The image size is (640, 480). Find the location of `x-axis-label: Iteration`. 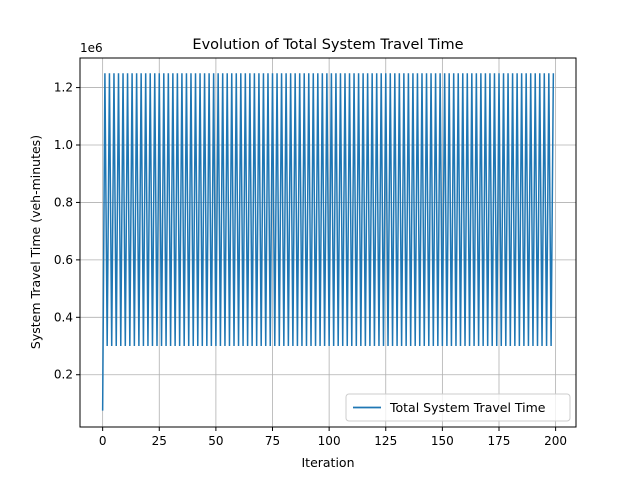

x-axis-label: Iteration is located at coordinates (327, 462).